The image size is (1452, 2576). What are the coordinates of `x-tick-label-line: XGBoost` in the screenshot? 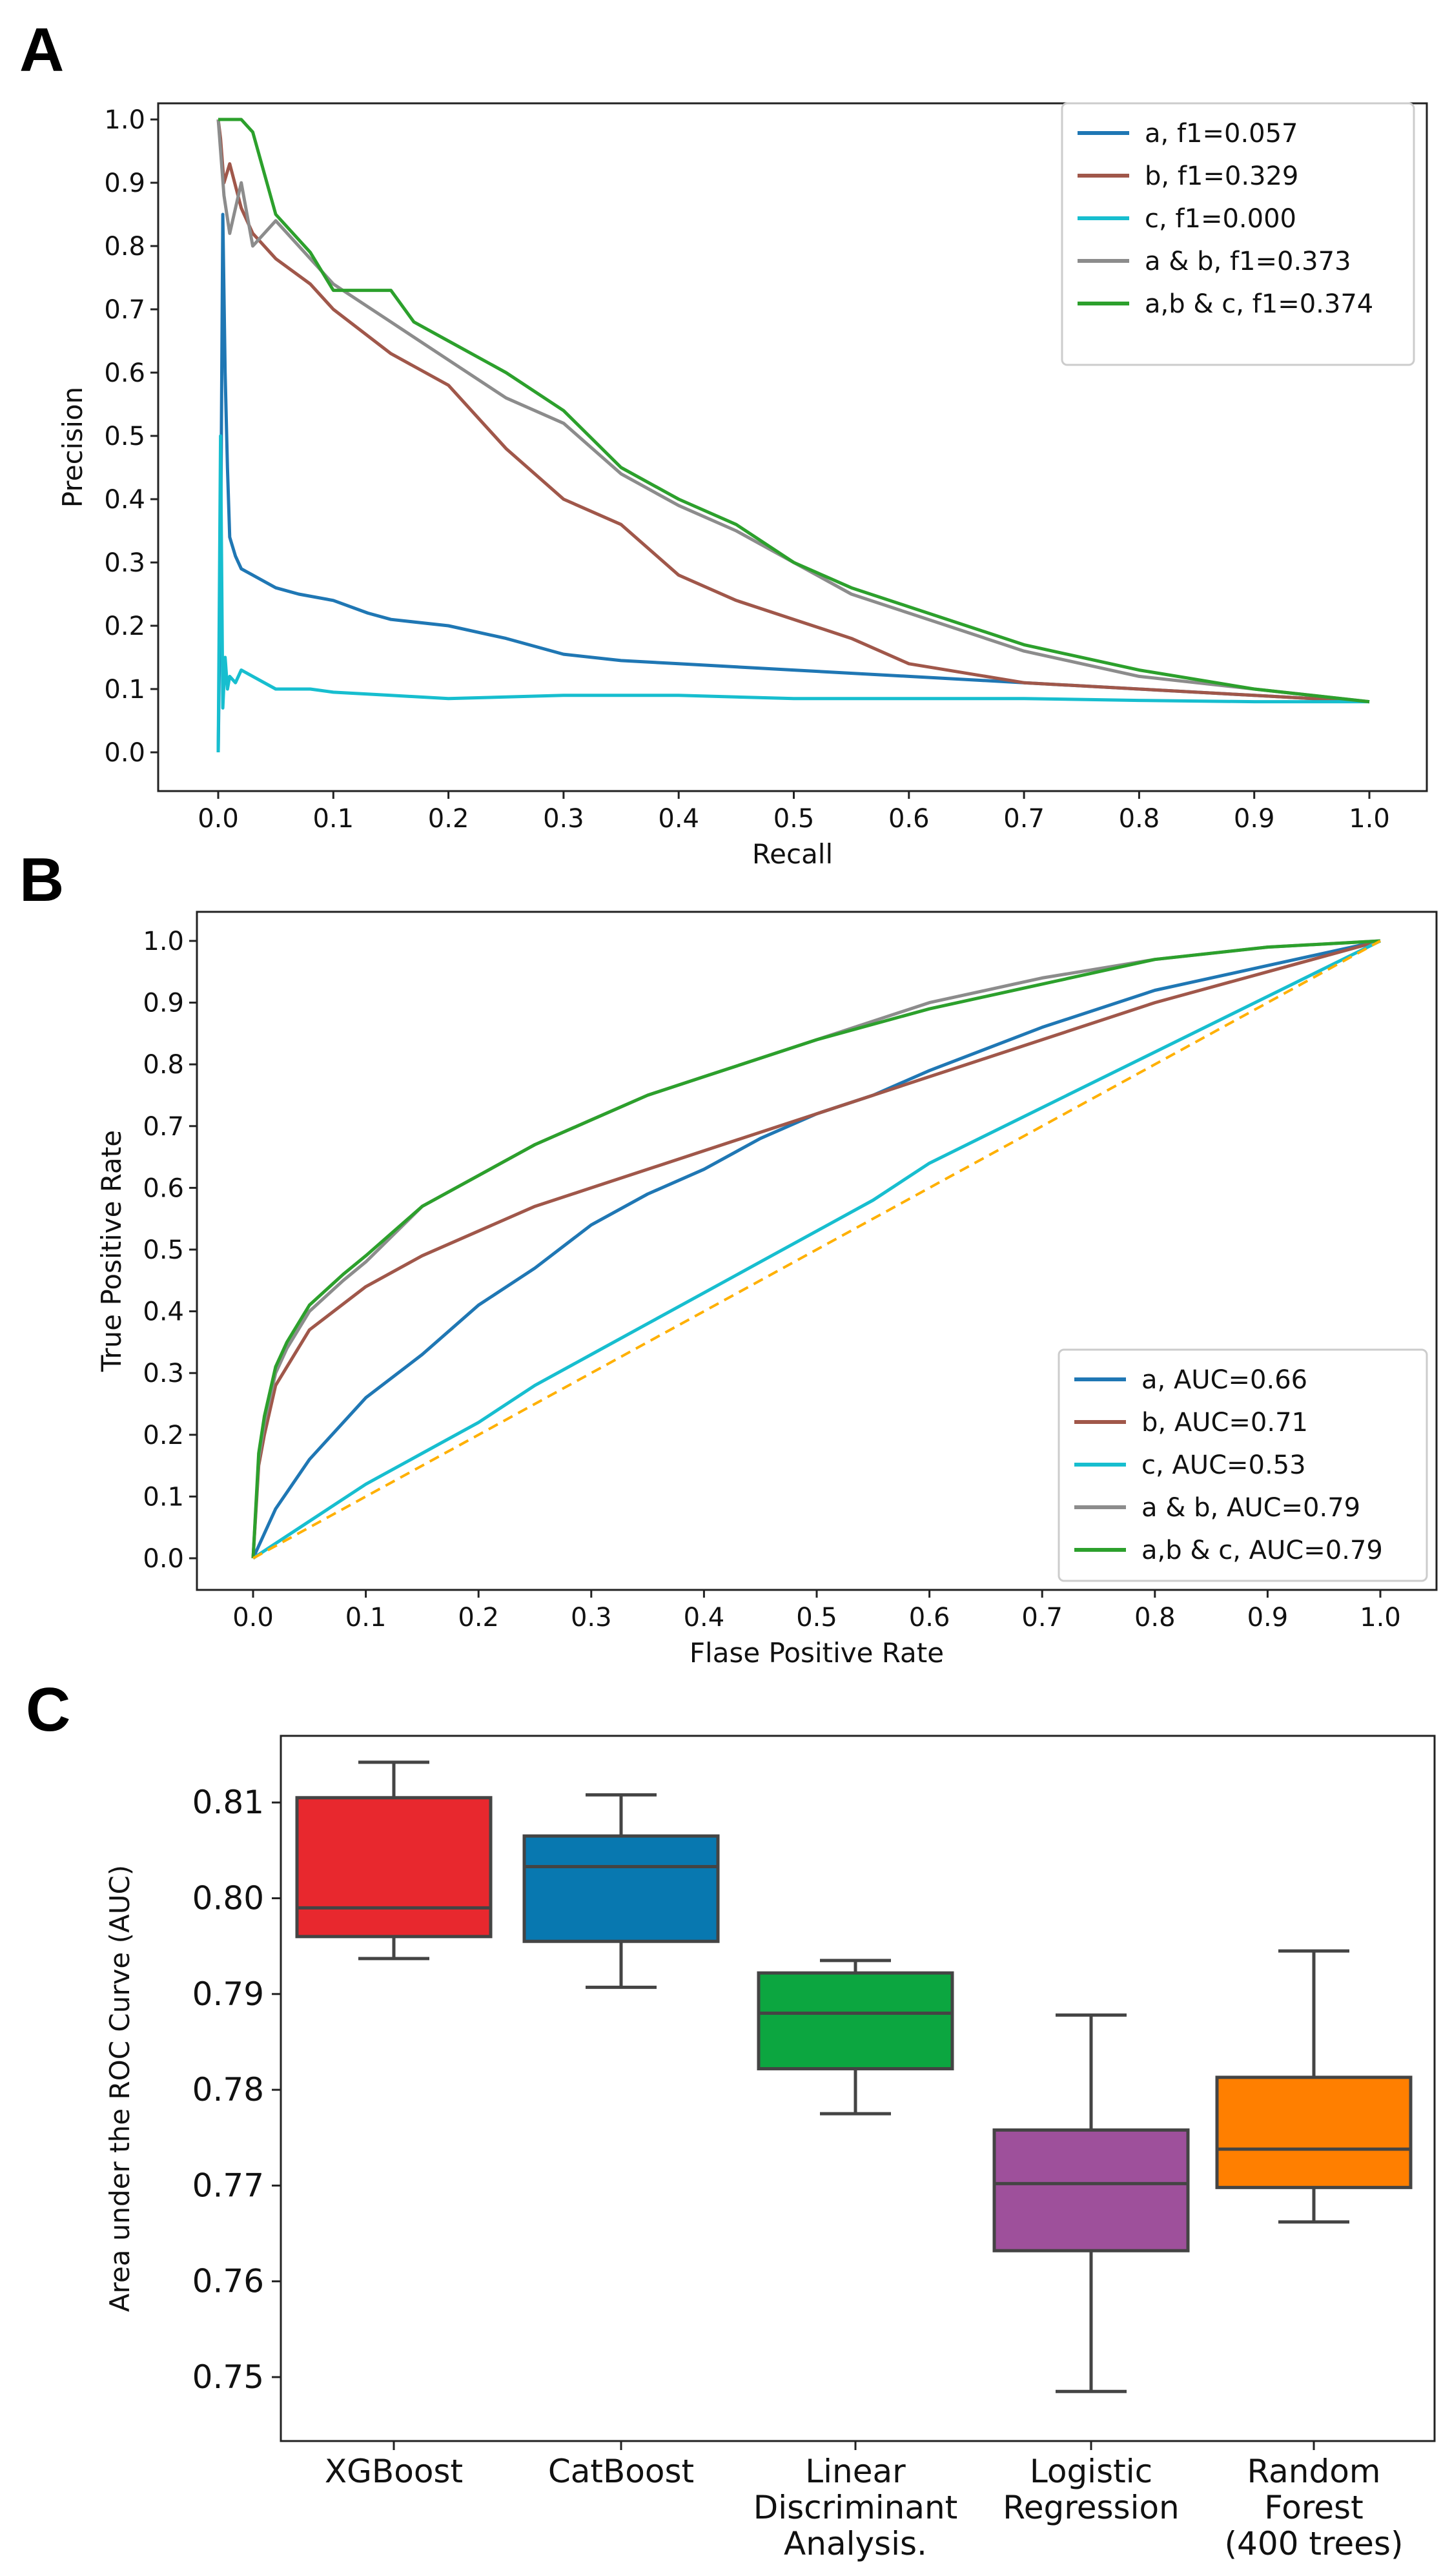 It's located at (394, 2471).